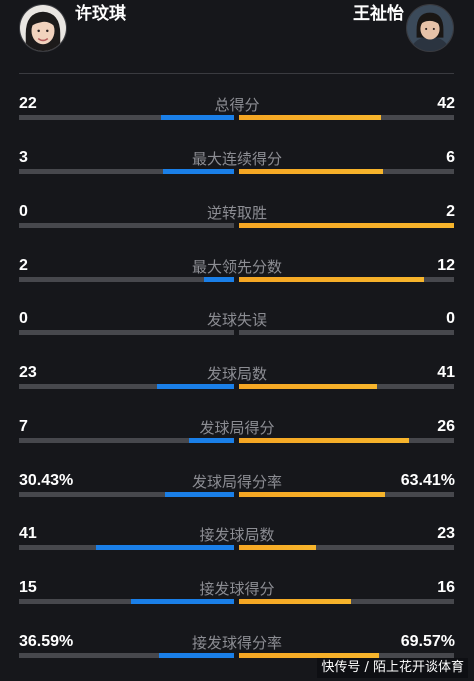 This screenshot has width=474, height=681. What do you see at coordinates (446, 265) in the screenshot?
I see `stat-right-value: 12` at bounding box center [446, 265].